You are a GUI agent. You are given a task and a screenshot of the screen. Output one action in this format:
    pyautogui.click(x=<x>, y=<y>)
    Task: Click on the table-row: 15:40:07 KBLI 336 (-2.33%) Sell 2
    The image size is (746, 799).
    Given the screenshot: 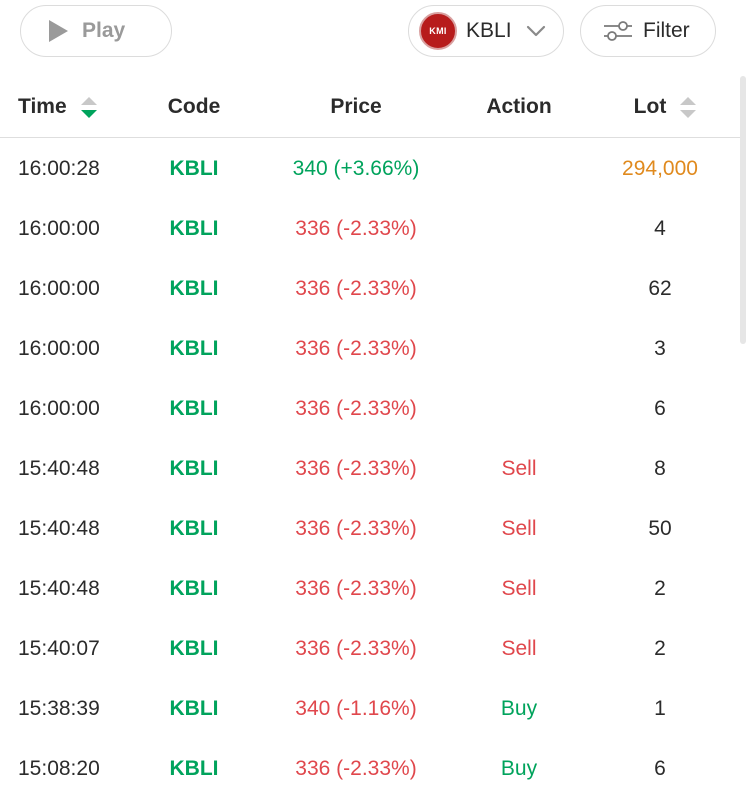 What is the action you would take?
    pyautogui.click(x=370, y=649)
    